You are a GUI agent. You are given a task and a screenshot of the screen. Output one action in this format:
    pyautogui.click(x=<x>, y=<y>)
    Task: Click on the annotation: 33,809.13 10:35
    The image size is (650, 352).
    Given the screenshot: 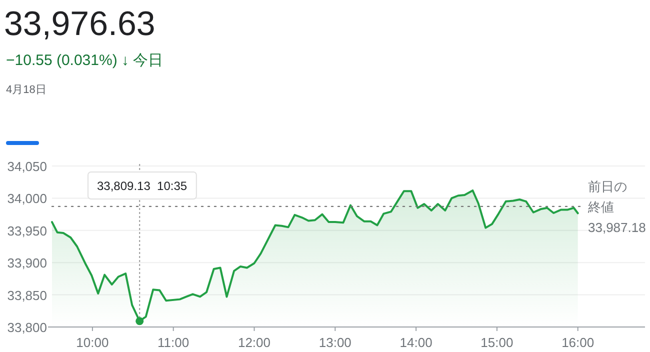 What is the action you would take?
    pyautogui.click(x=142, y=186)
    